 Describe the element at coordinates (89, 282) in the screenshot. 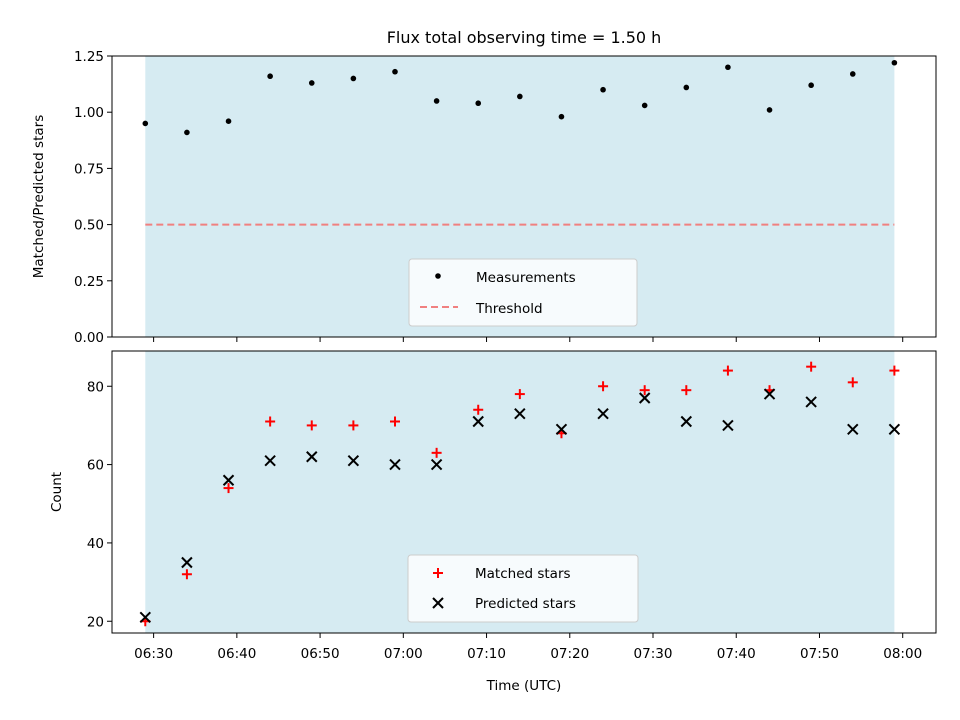

I see `y-tick-label: 0.25` at that location.